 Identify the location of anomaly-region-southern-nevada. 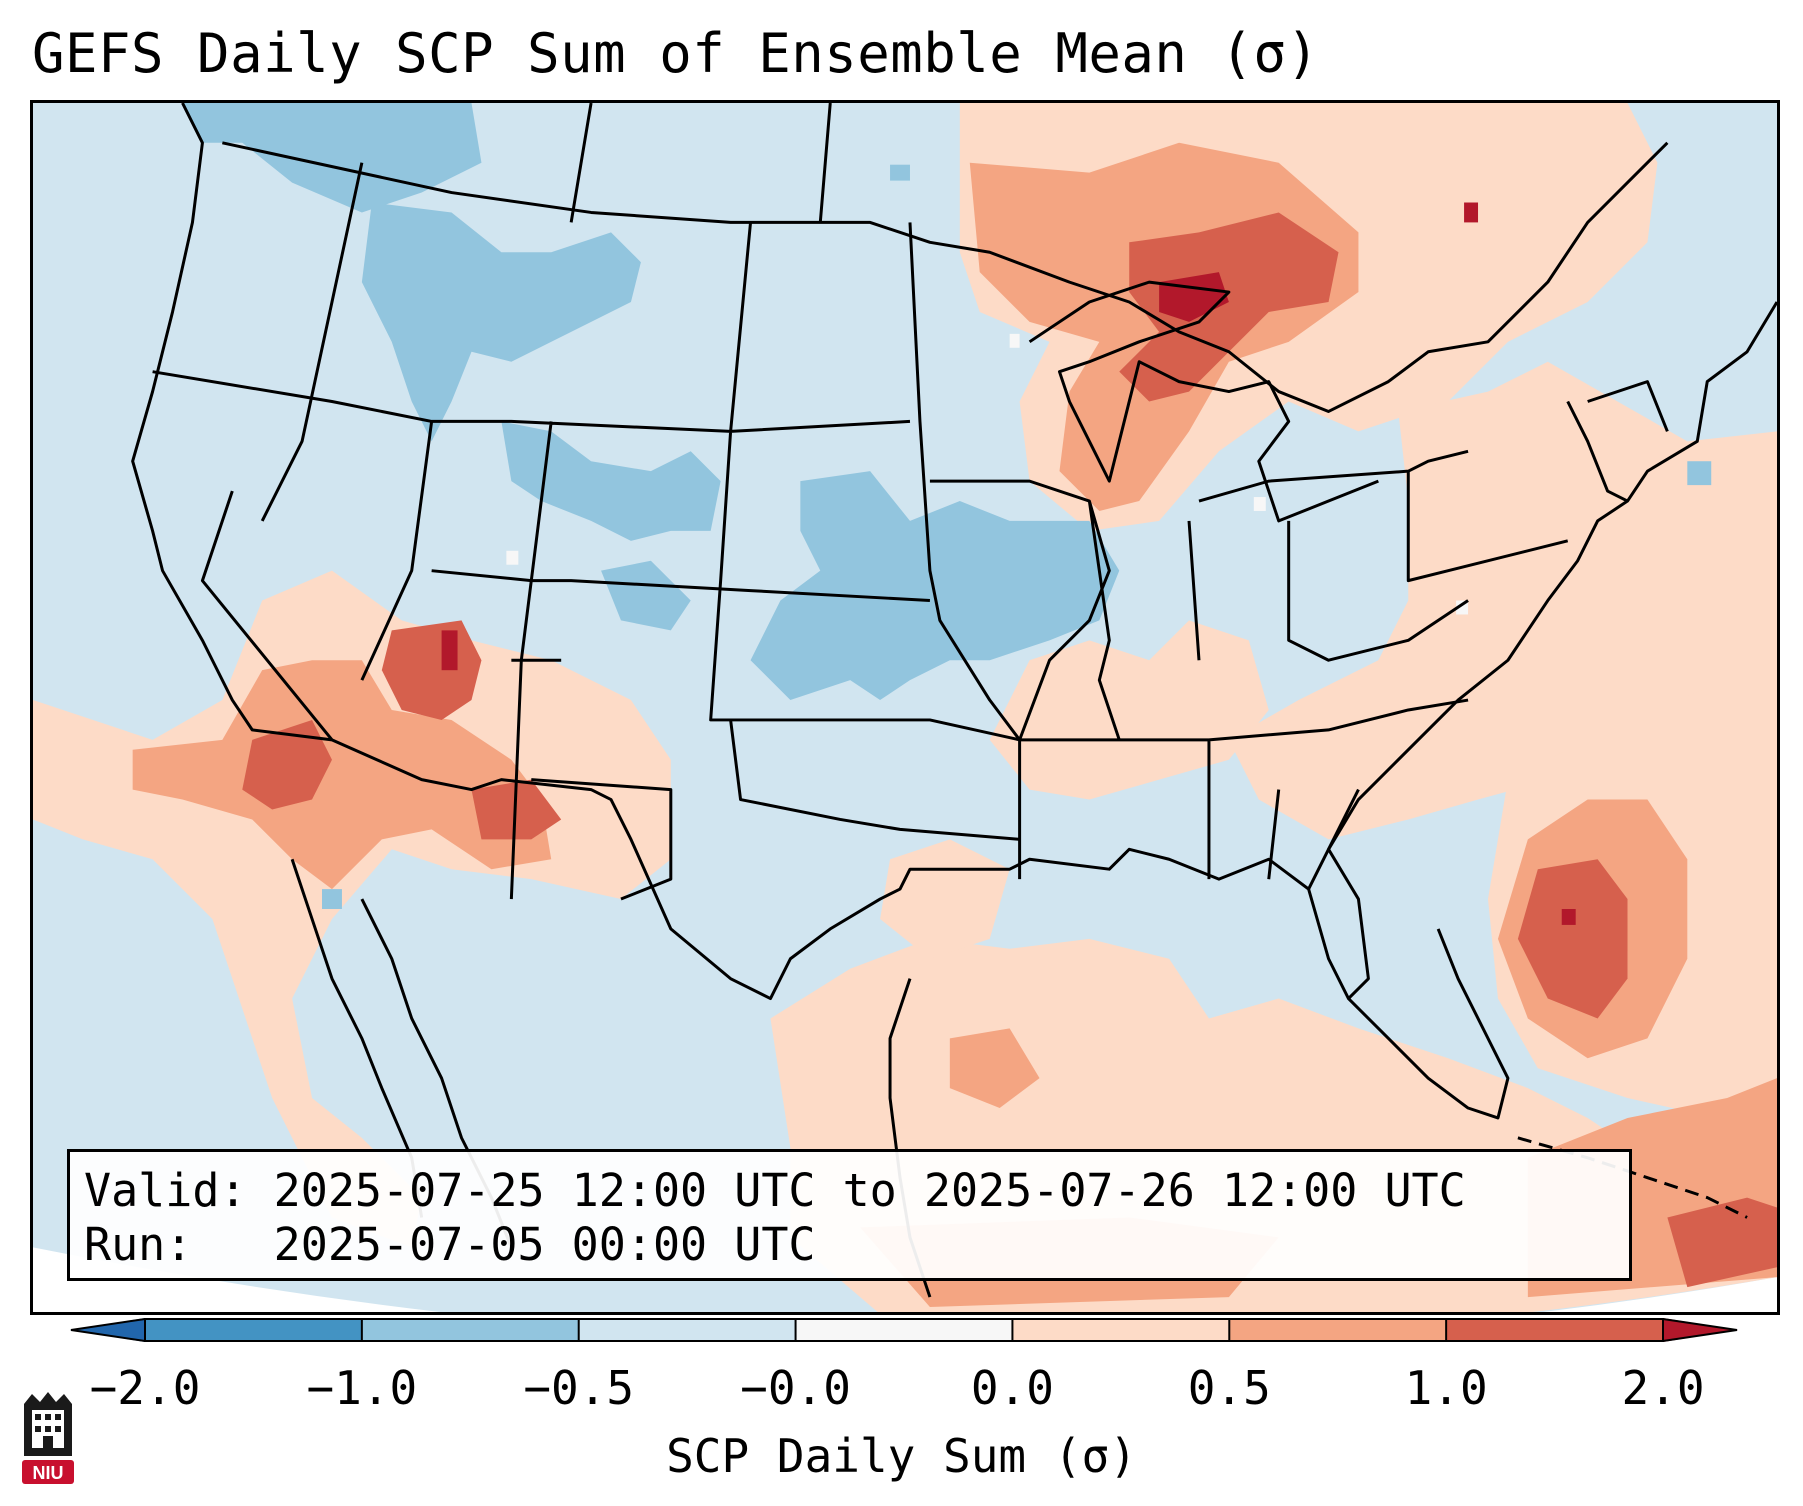
(287, 764).